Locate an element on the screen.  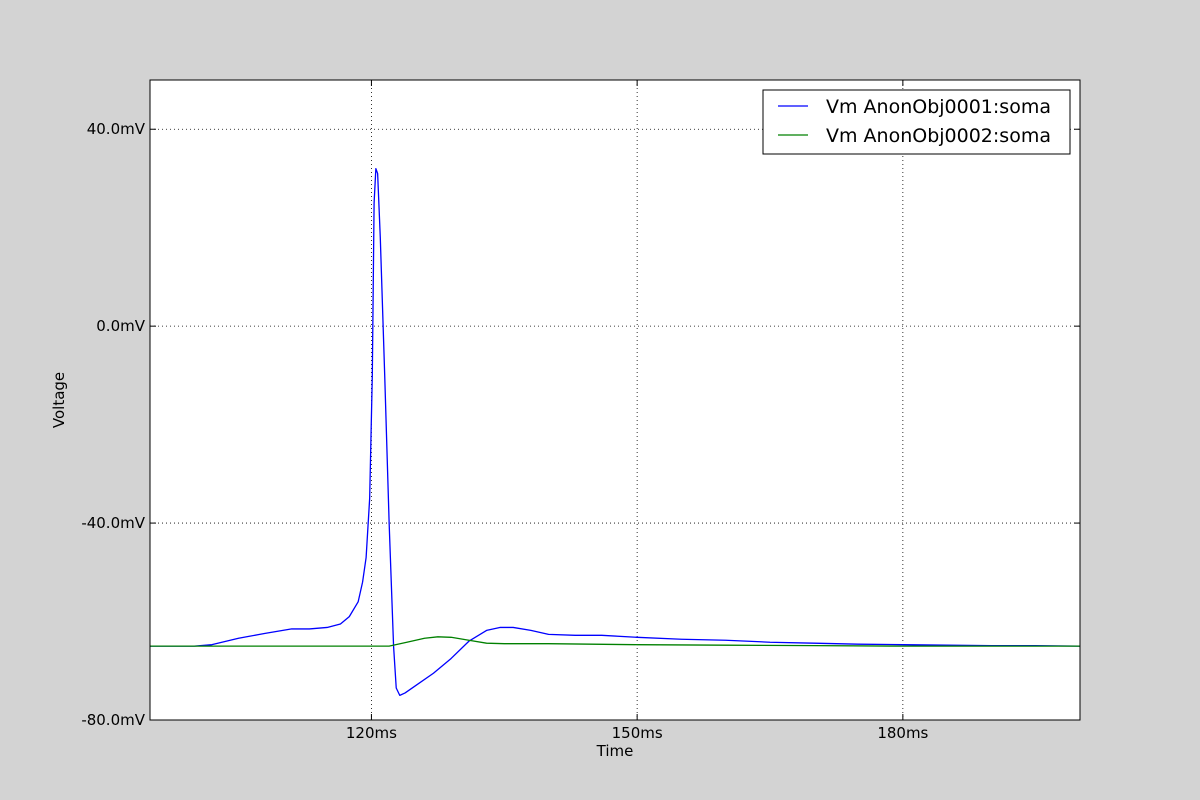
legend: Vm AnonObj0001:soma Vm AnonObj0002:soma is located at coordinates (916, 122).